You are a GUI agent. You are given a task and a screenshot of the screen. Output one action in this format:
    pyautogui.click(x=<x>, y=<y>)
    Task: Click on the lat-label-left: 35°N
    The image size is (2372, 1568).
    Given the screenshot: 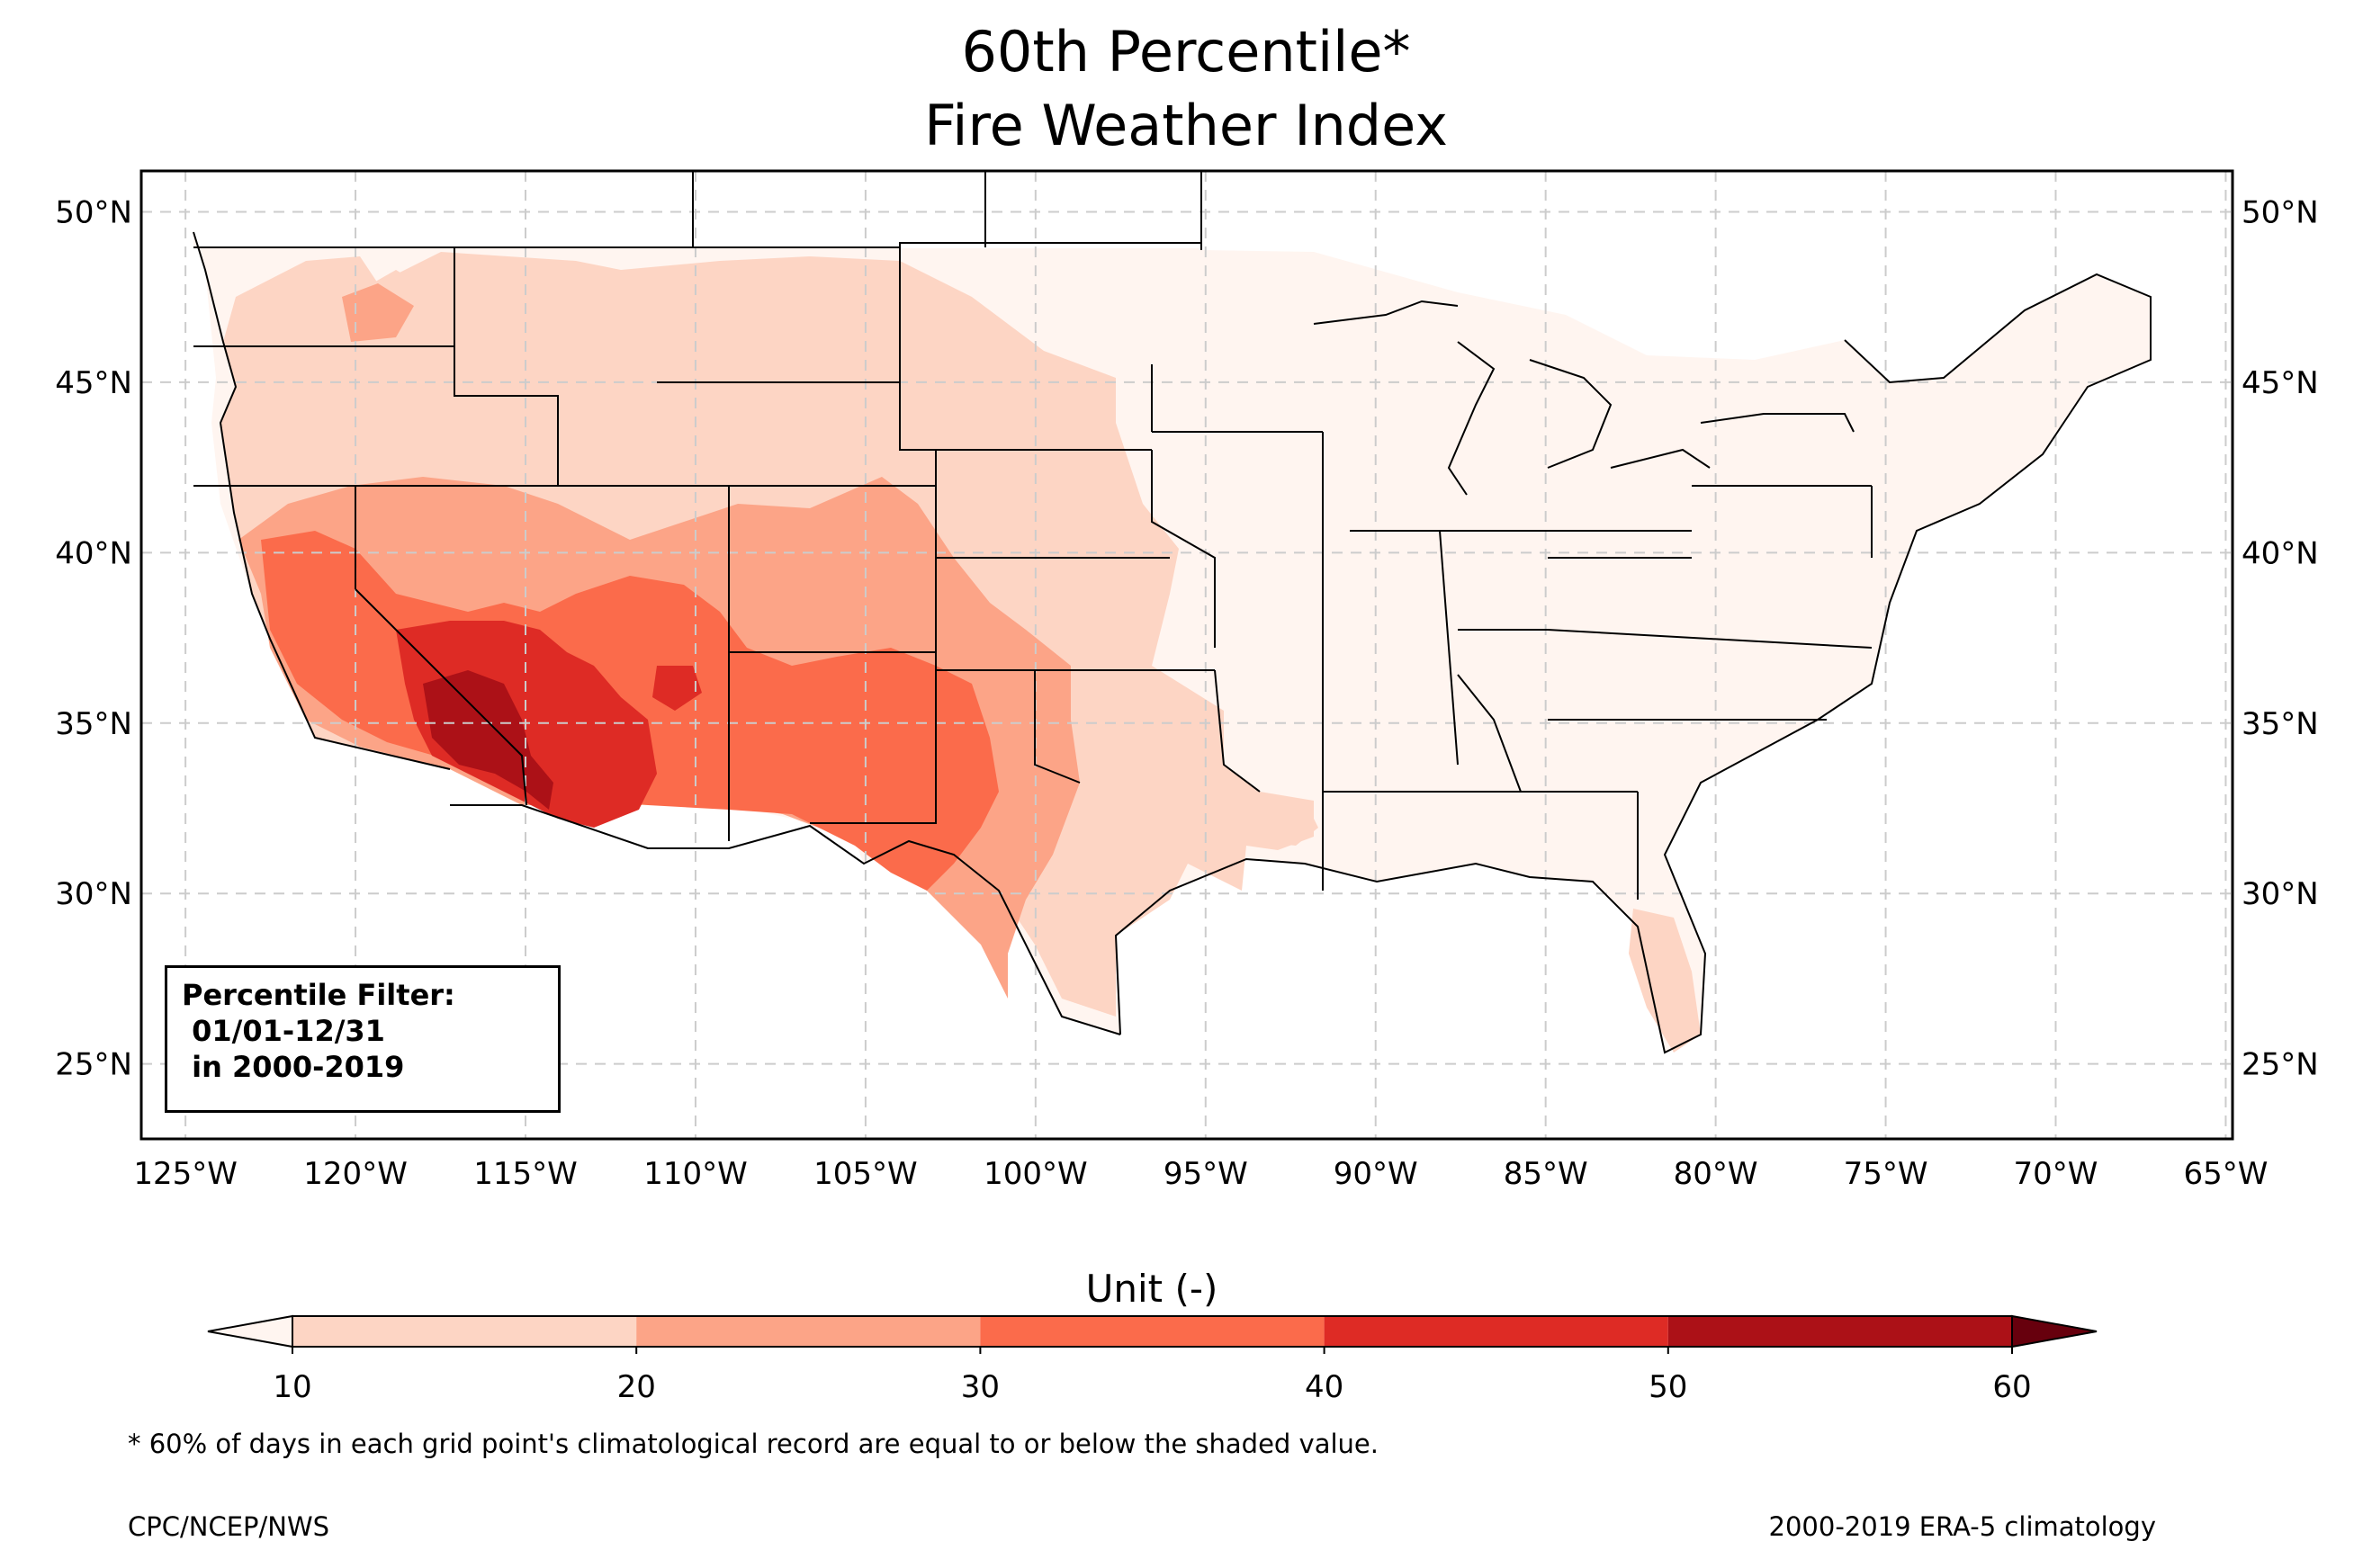 What is the action you would take?
    pyautogui.click(x=93, y=724)
    